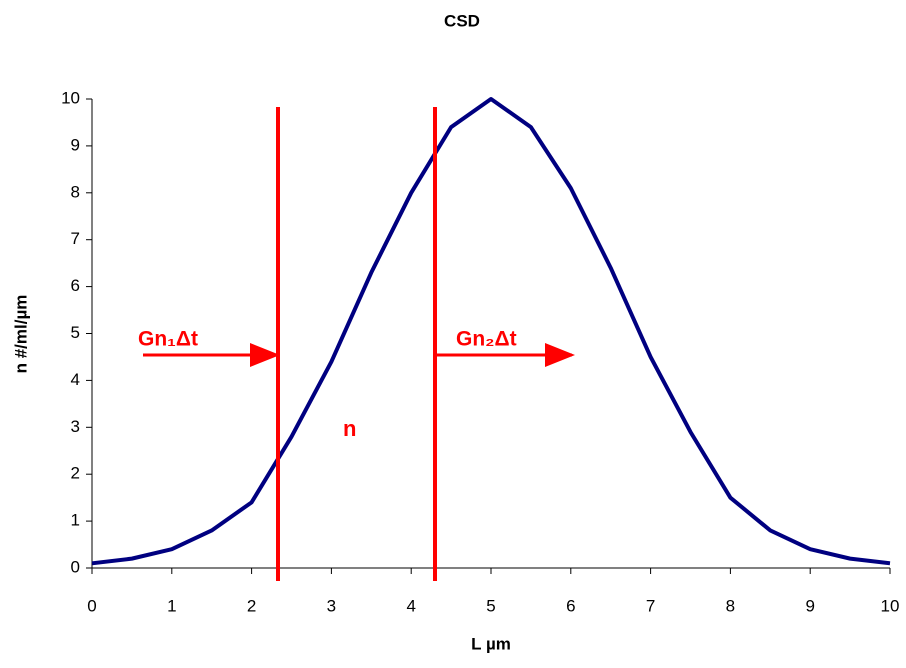 The image size is (906, 668). Describe the element at coordinates (890, 605) in the screenshot. I see `x-tick-label: 10` at that location.